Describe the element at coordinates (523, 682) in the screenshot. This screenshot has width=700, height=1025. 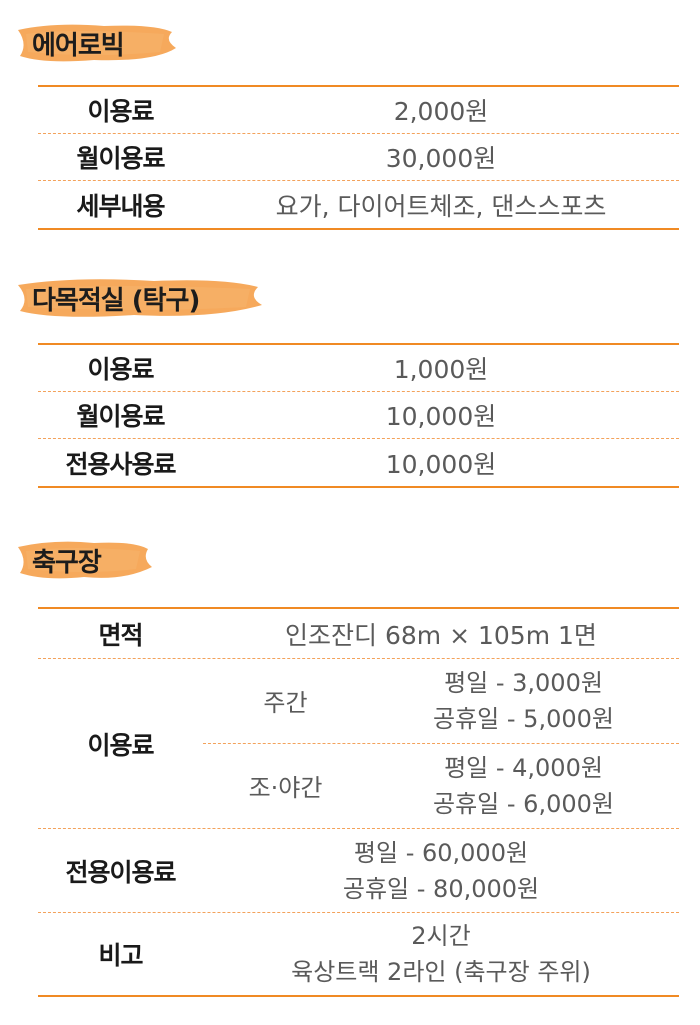
I see `weekday-fee: 평일 - 3,000원` at that location.